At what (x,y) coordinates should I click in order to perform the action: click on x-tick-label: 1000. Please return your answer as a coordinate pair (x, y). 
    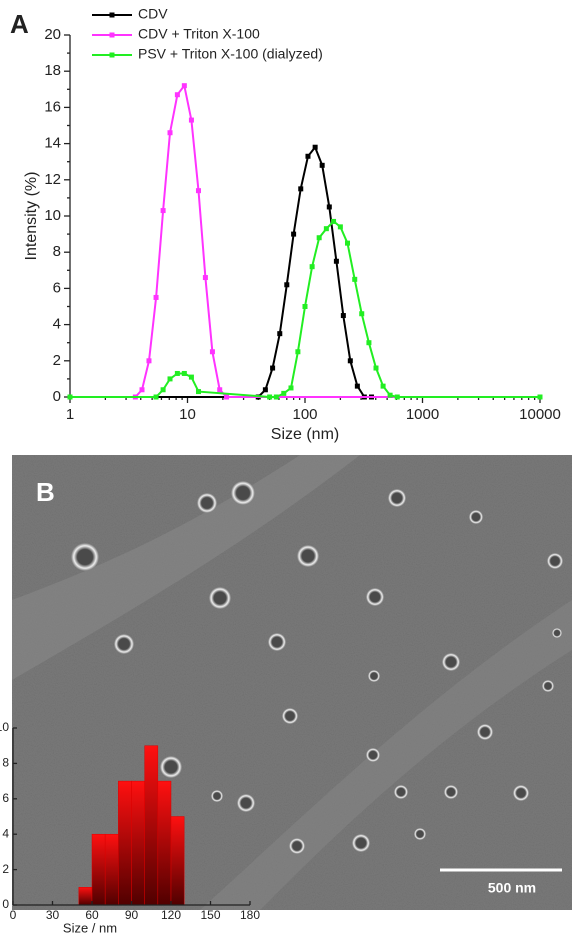
    Looking at the image, I should click on (422, 414).